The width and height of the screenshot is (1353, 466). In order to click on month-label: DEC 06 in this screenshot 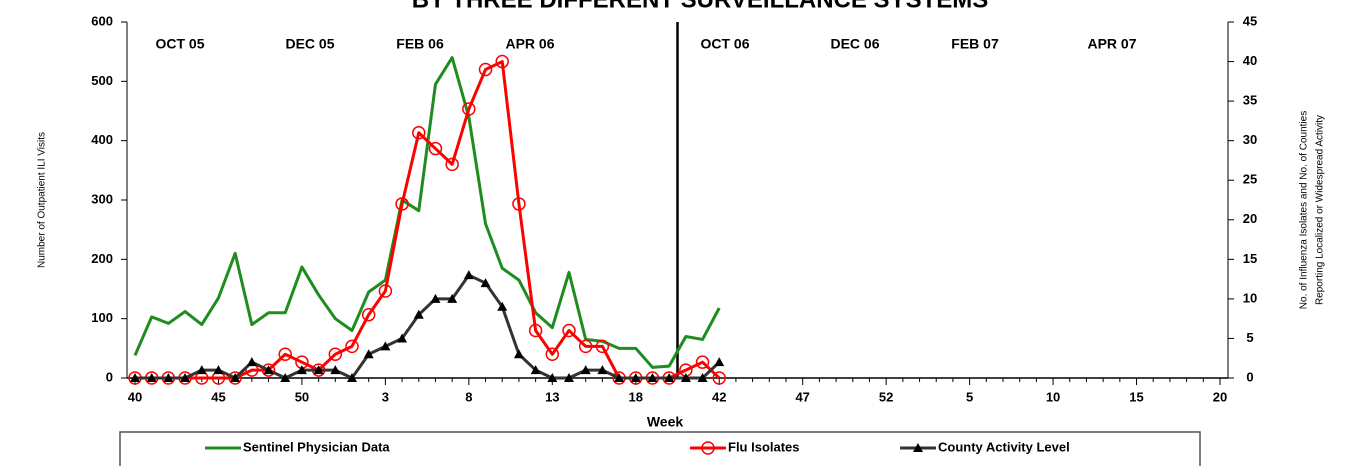, I will do `click(854, 44)`.